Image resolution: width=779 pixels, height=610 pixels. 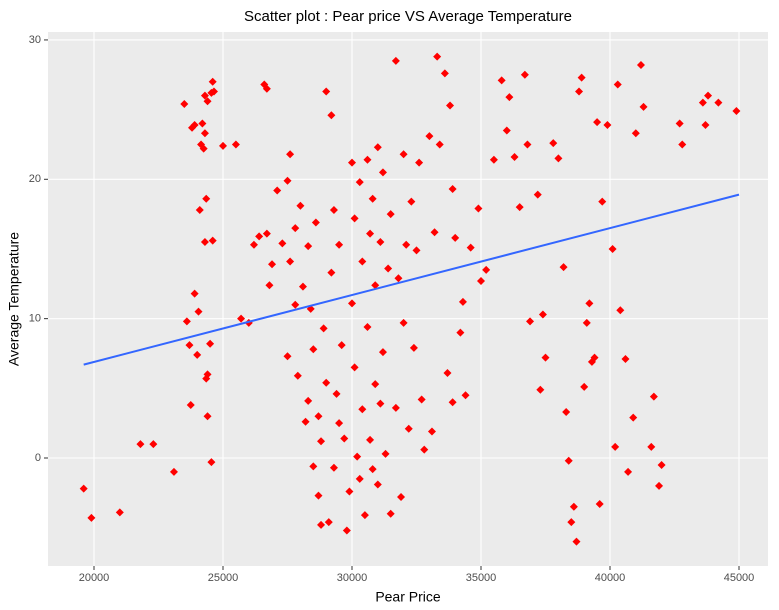 I want to click on x-axis-label: Pear Price, so click(x=408, y=597).